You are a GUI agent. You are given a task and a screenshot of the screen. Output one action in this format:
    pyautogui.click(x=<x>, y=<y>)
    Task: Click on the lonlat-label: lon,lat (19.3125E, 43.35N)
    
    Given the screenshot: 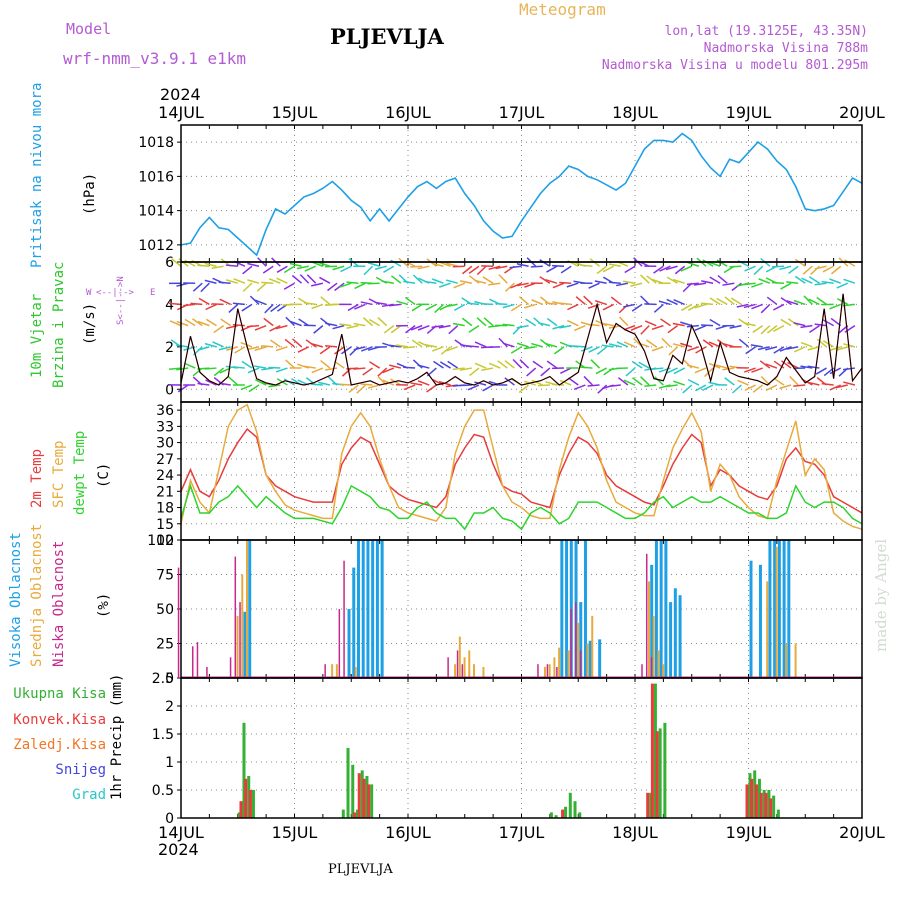 What is the action you would take?
    pyautogui.click(x=766, y=31)
    